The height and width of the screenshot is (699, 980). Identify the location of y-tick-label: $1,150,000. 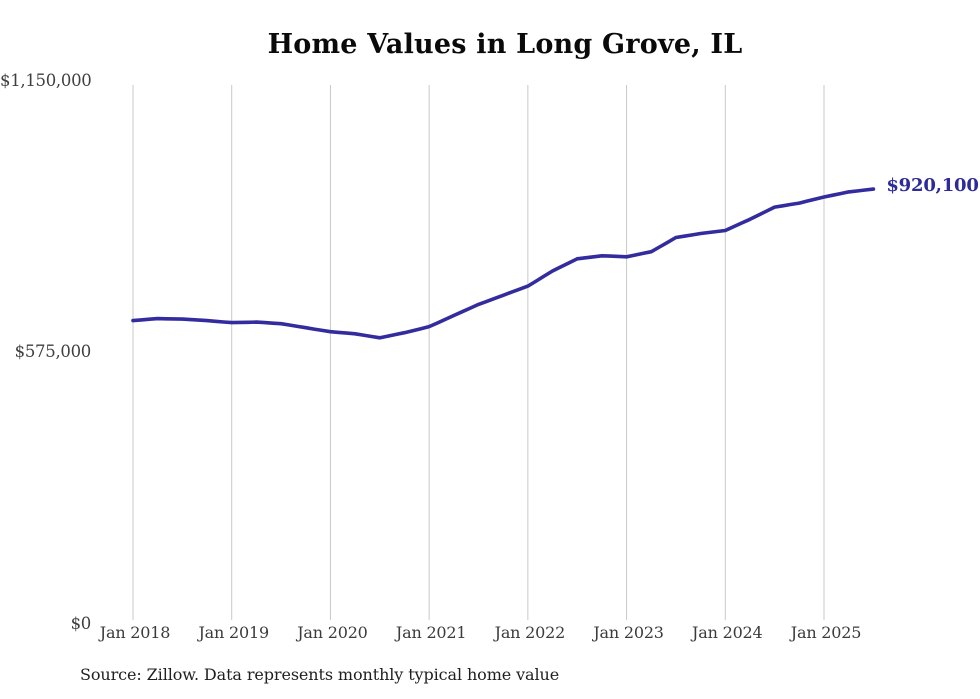
(46, 80).